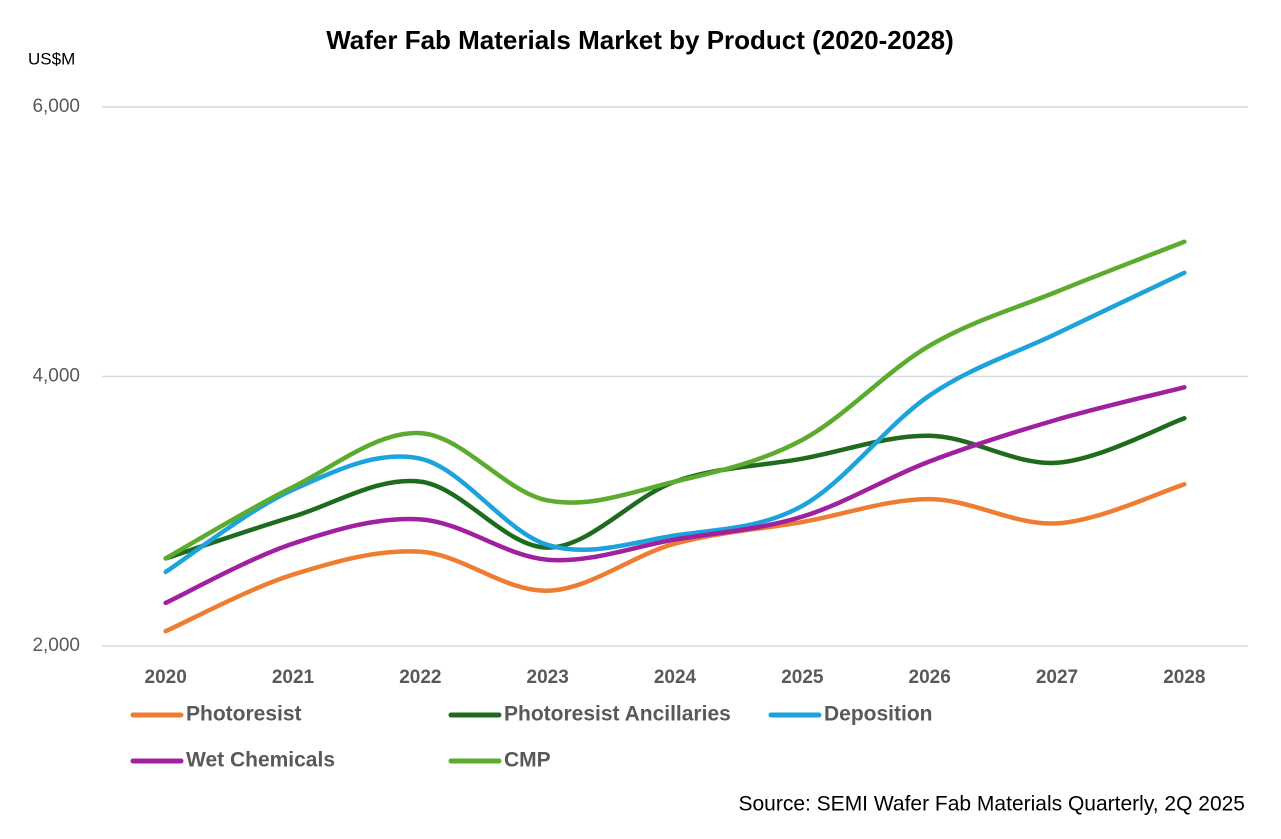 The width and height of the screenshot is (1281, 839). What do you see at coordinates (56, 645) in the screenshot?
I see `y-tick-label: 2,000` at bounding box center [56, 645].